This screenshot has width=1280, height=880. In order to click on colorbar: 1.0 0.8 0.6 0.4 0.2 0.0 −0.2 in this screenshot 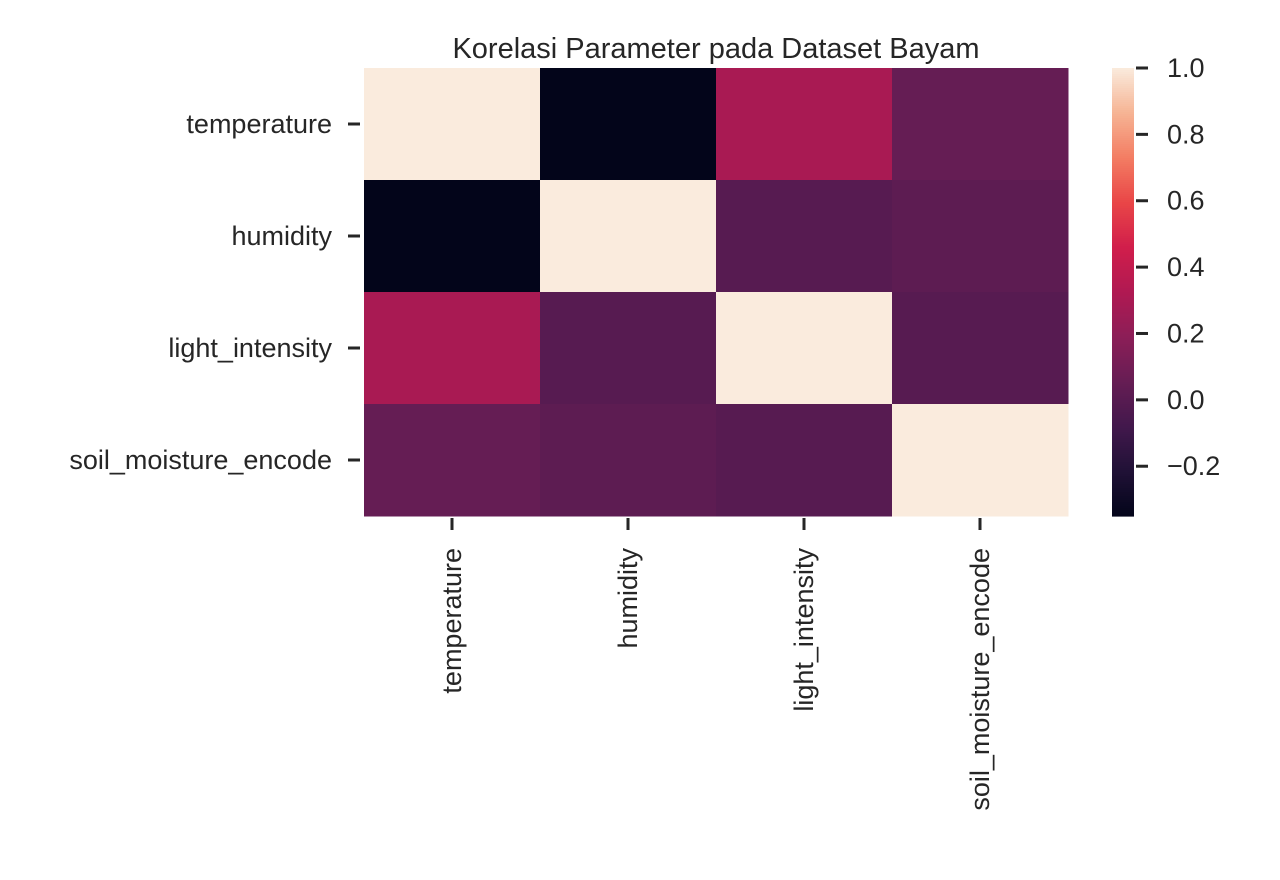, I will do `click(1166, 285)`.